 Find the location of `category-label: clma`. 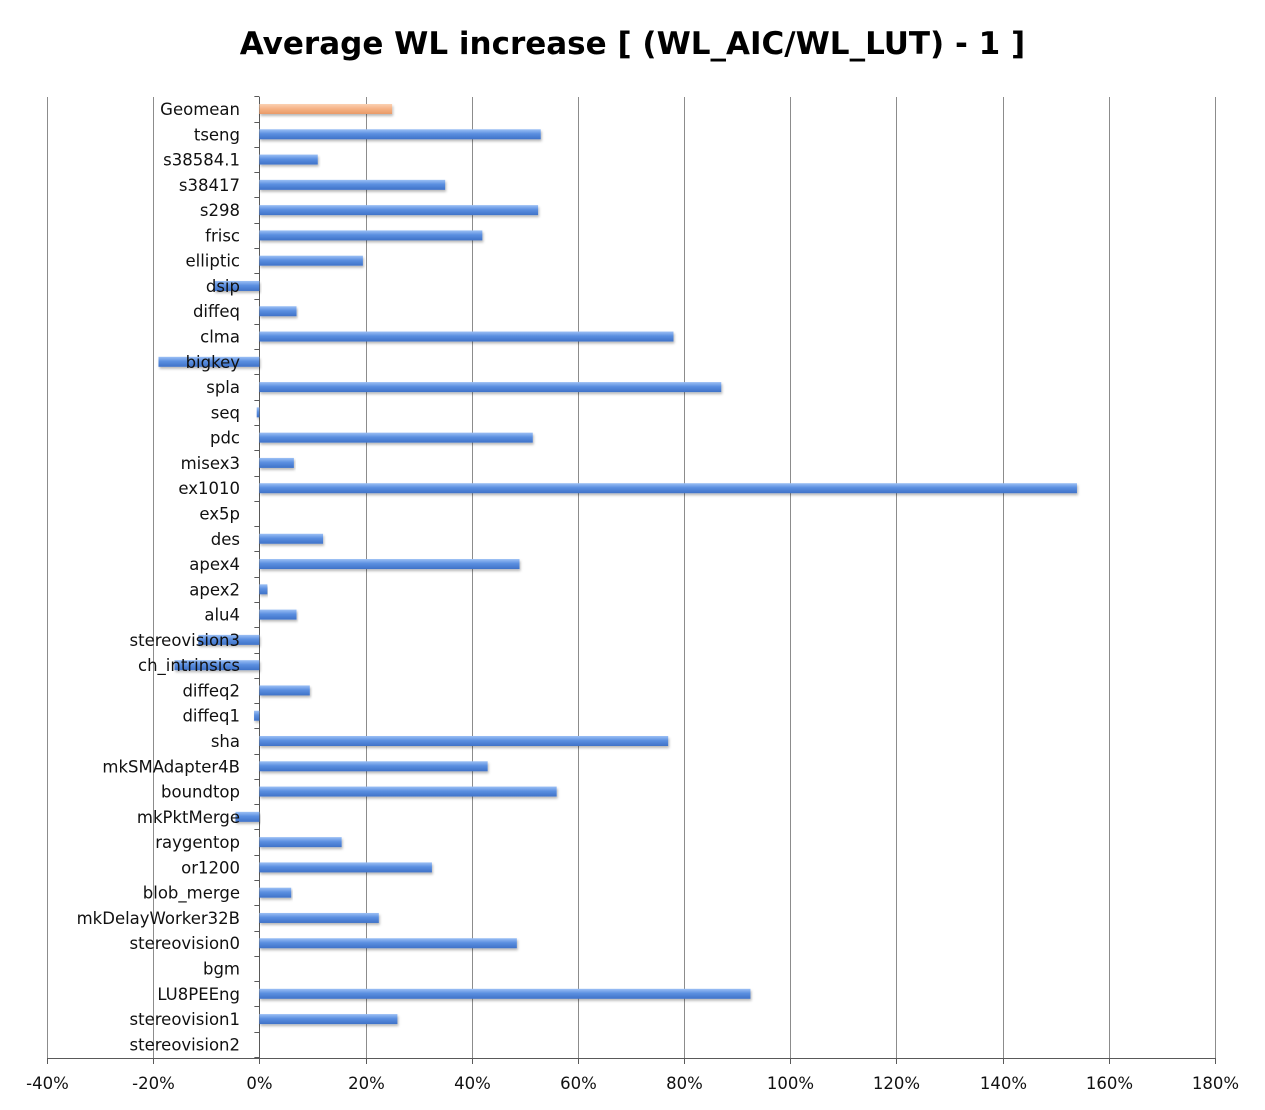

category-label: clma is located at coordinates (220, 337).